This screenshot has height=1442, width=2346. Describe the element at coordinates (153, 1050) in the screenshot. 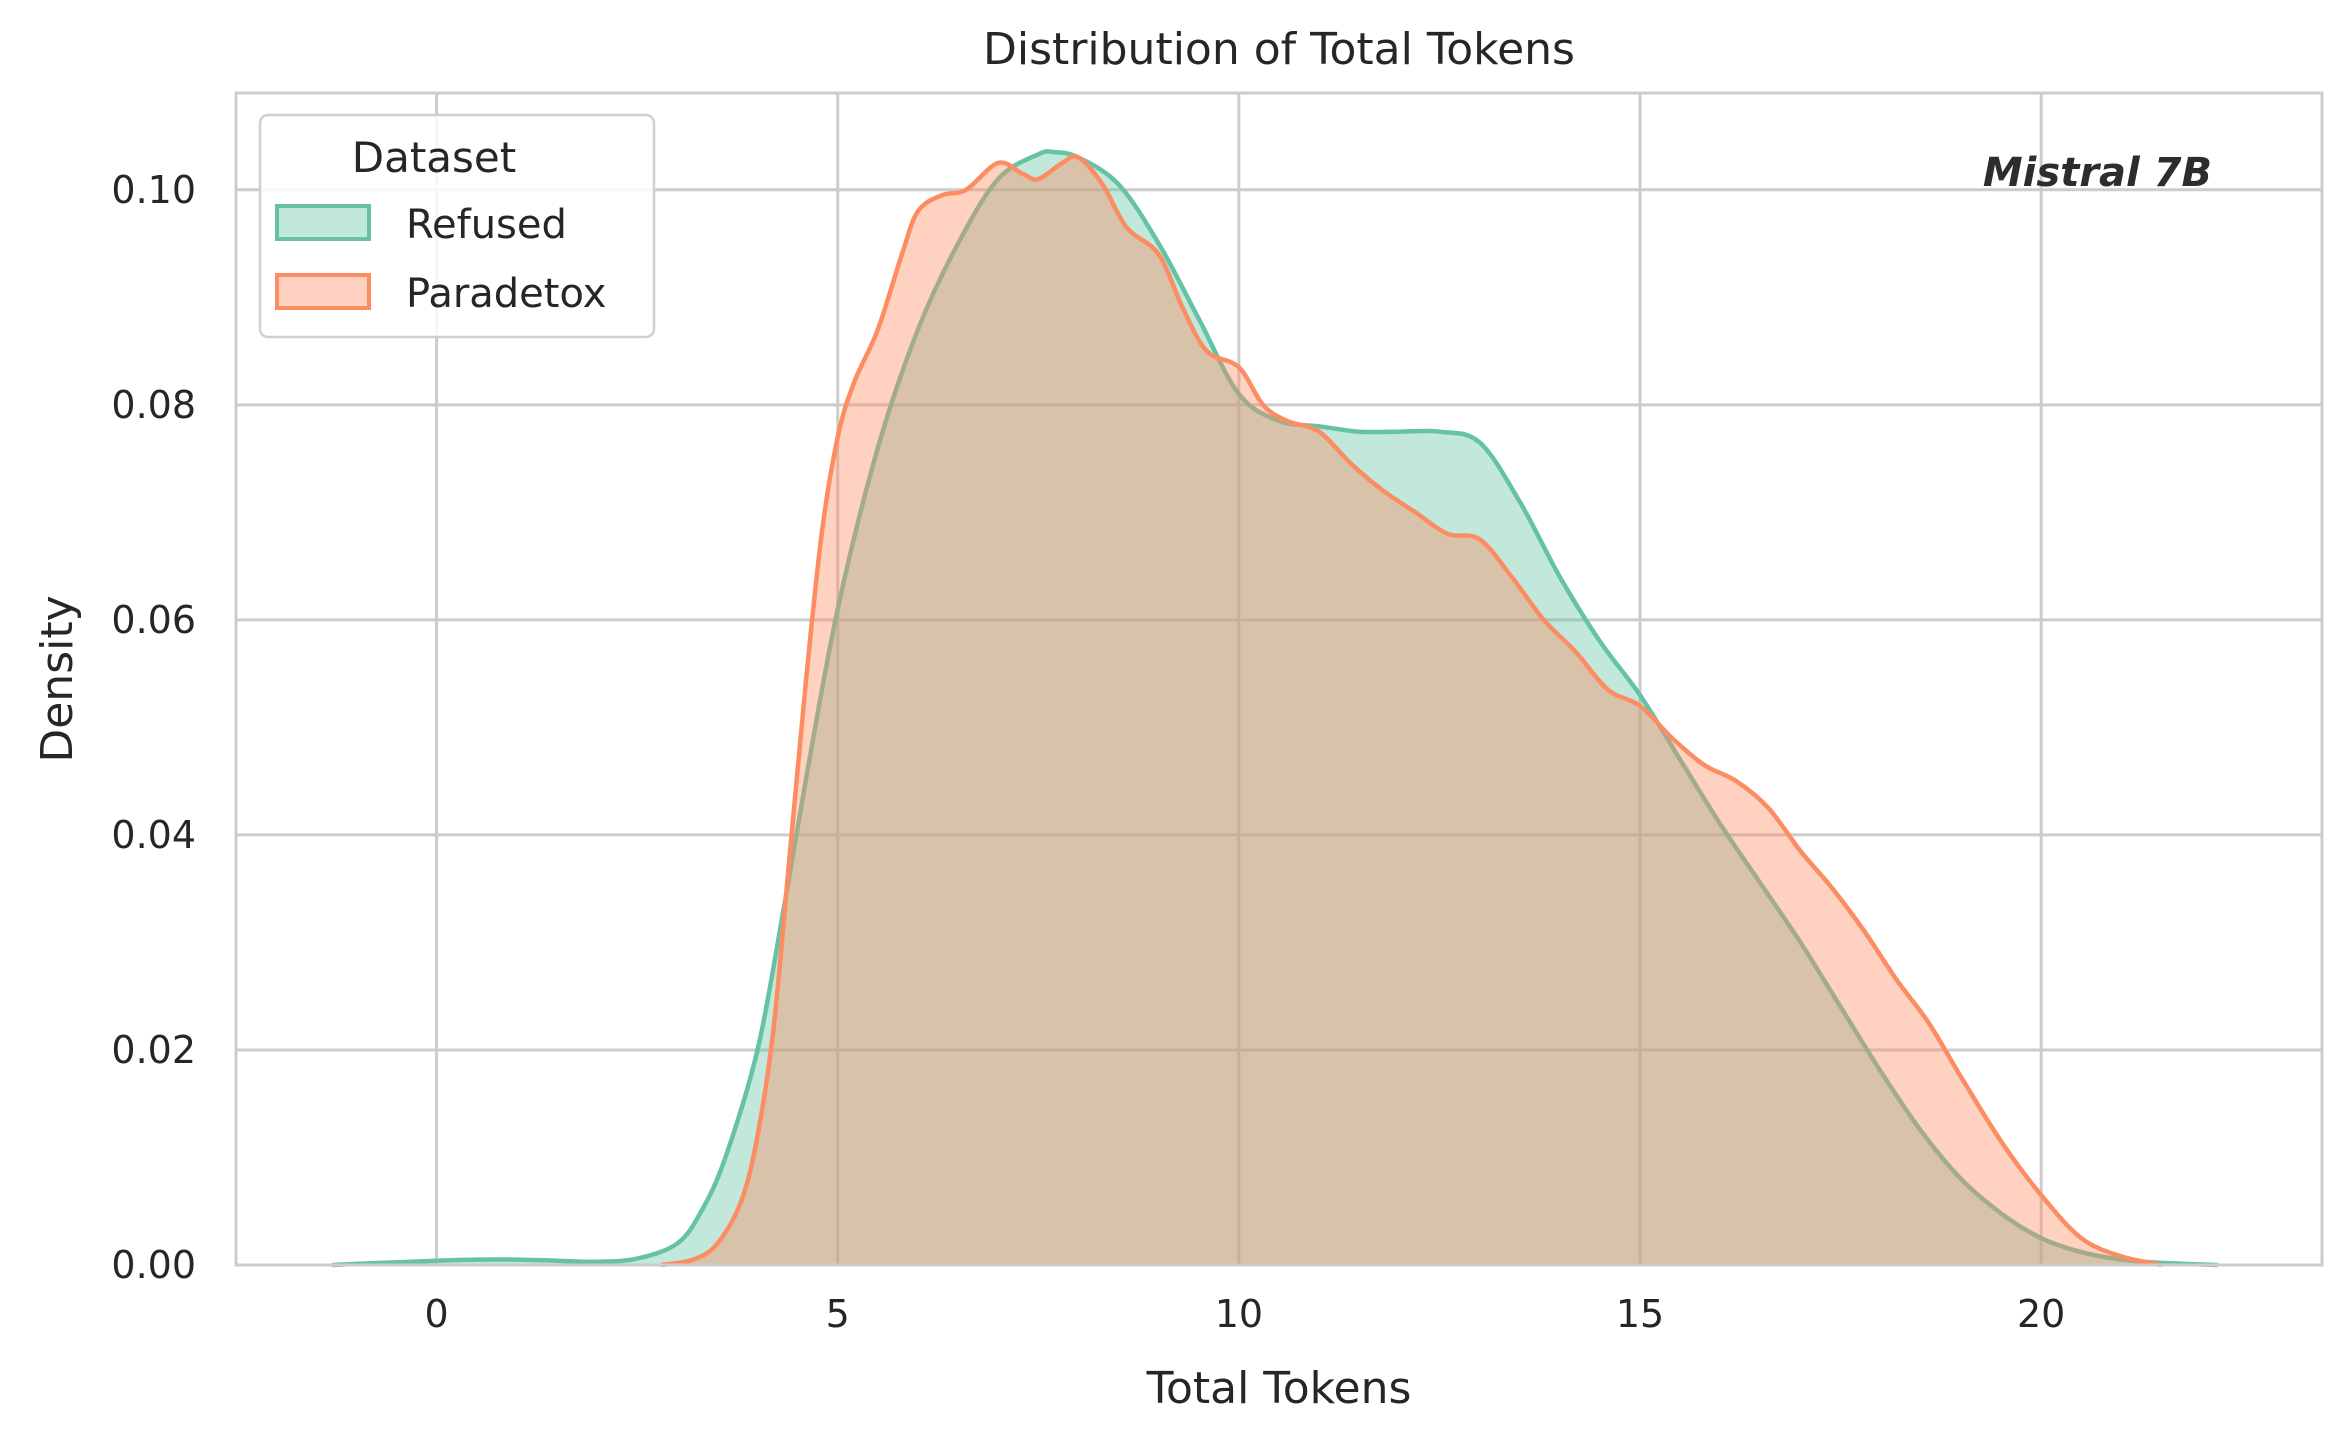

I see `y-tick-label: 0.02` at that location.